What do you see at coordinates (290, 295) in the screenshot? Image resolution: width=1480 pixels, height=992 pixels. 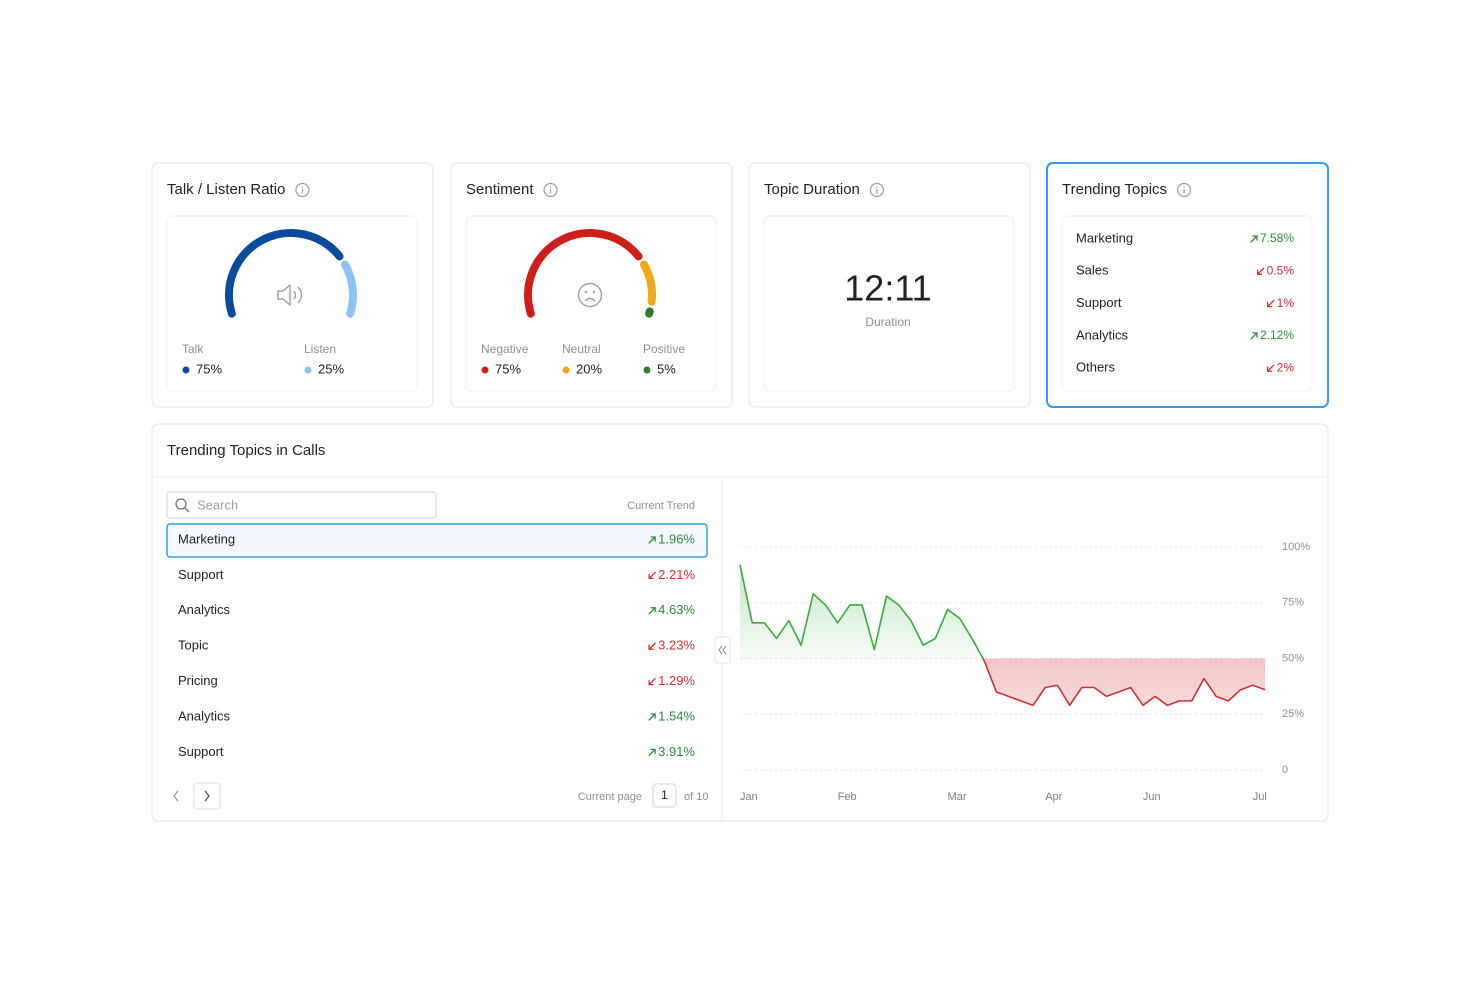 I see `speaker-icon` at bounding box center [290, 295].